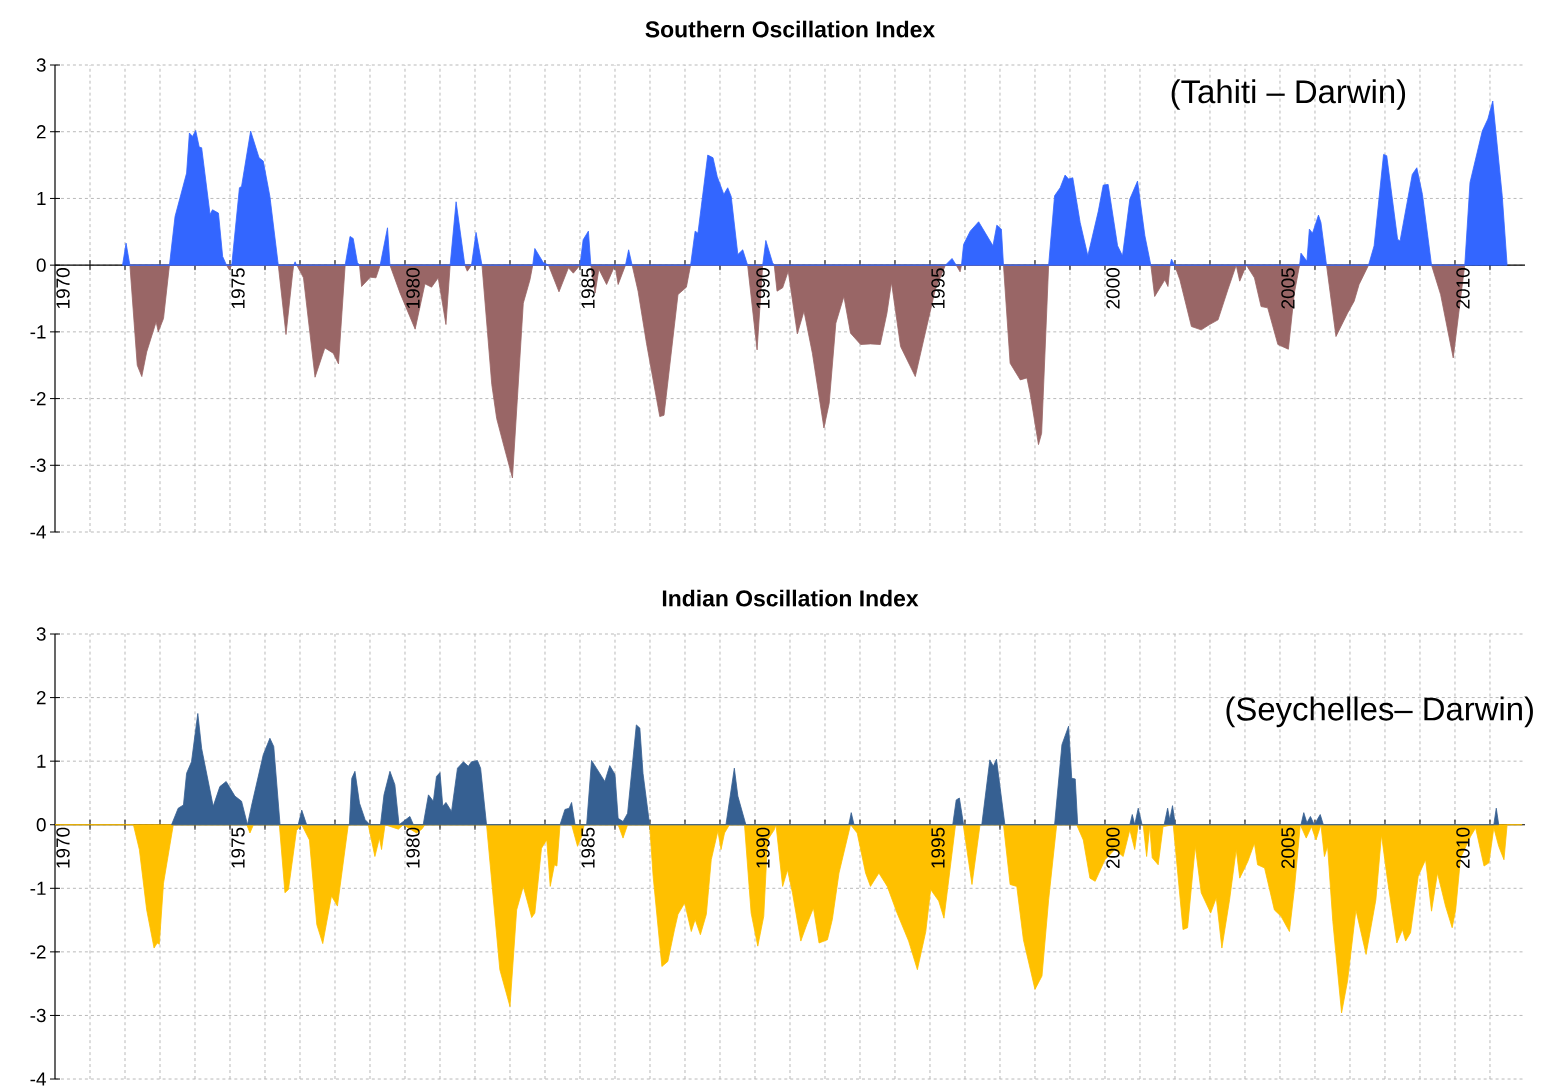 The image size is (1547, 1088). I want to click on annotation: (Tahiti – Darwin), so click(1288, 94).